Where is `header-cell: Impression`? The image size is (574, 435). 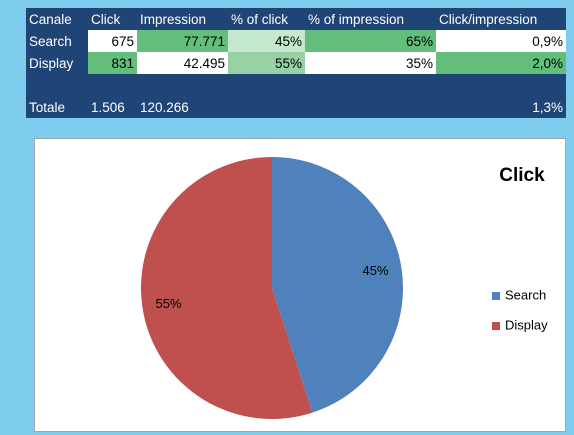 header-cell: Impression is located at coordinates (182, 19).